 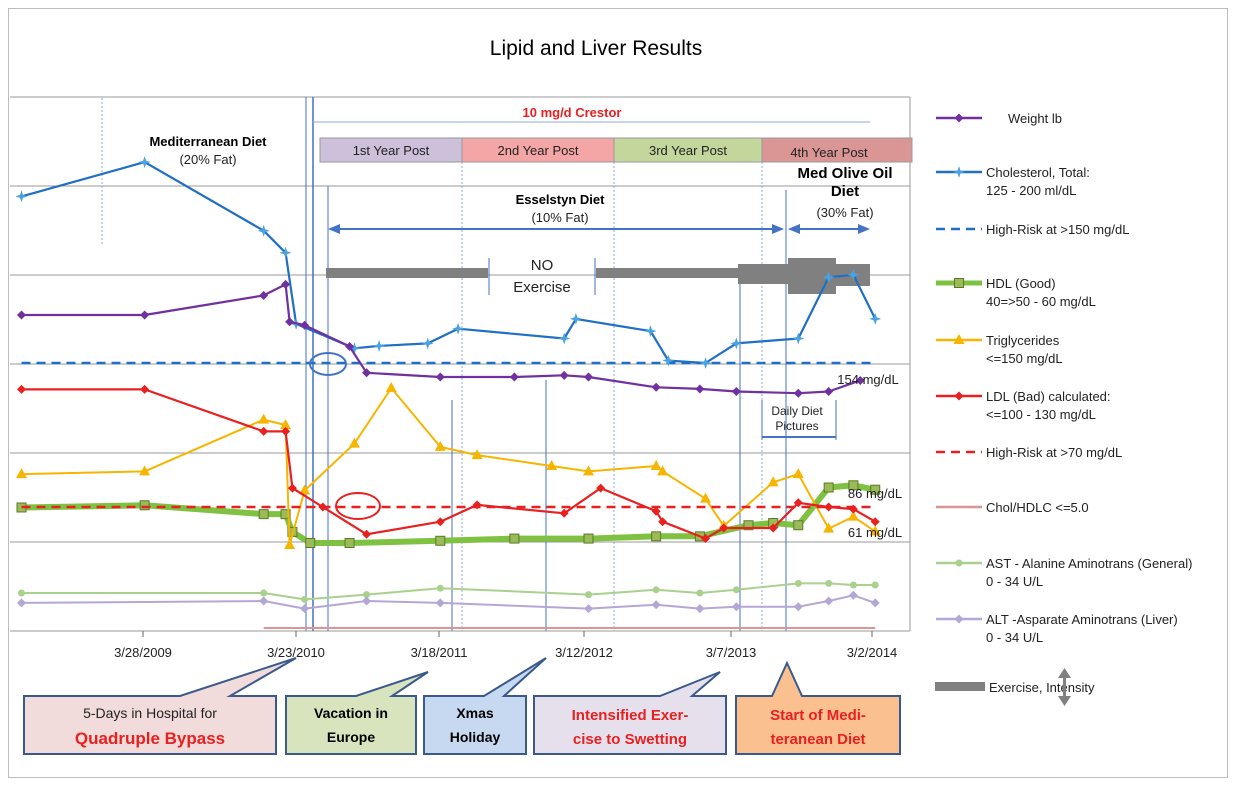 I want to click on x-tick-label: 3/2/2014, so click(x=872, y=652).